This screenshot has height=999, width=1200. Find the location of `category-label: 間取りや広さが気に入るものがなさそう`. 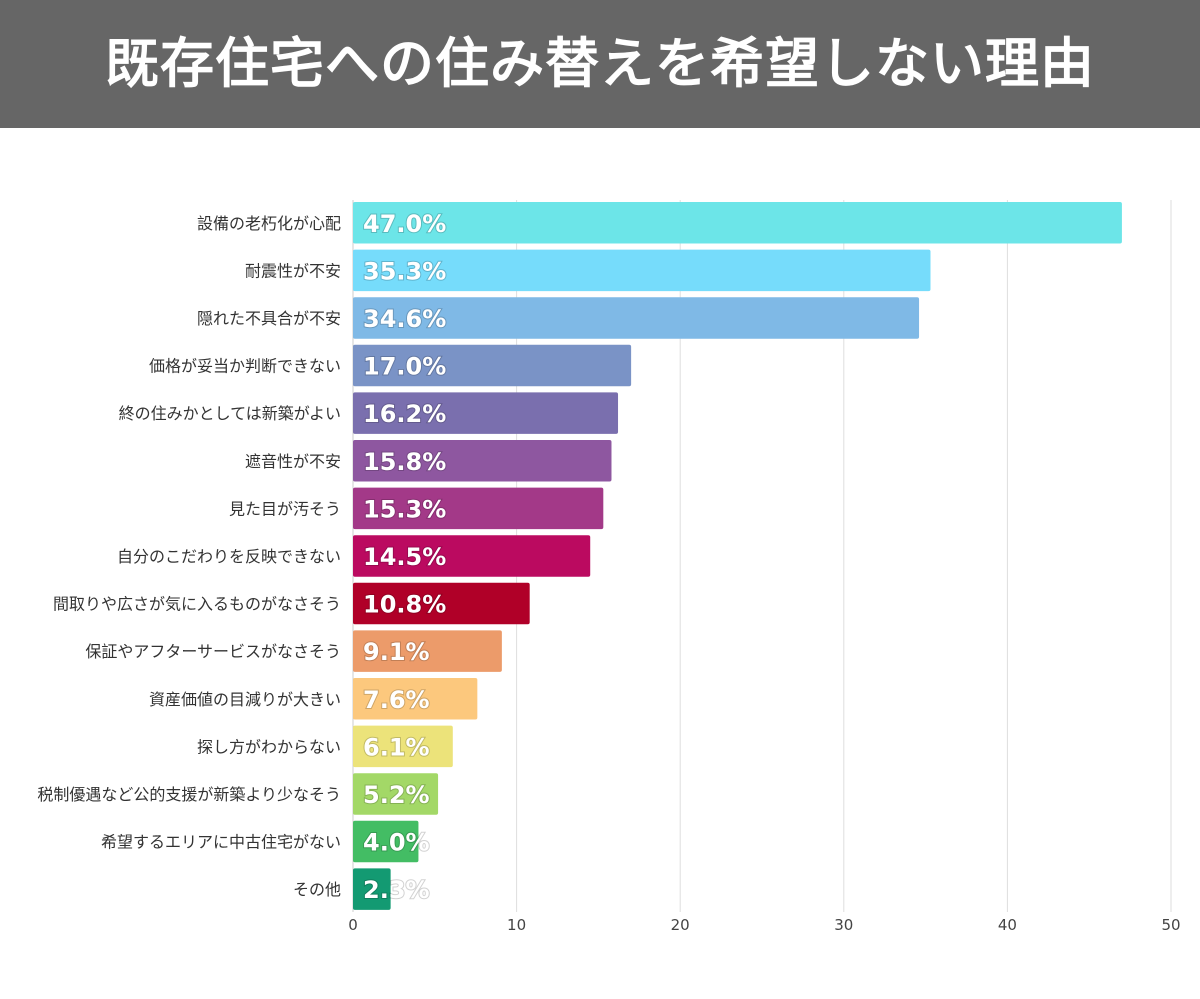

category-label: 間取りや広さが気に入るものがなさそう is located at coordinates (197, 604).